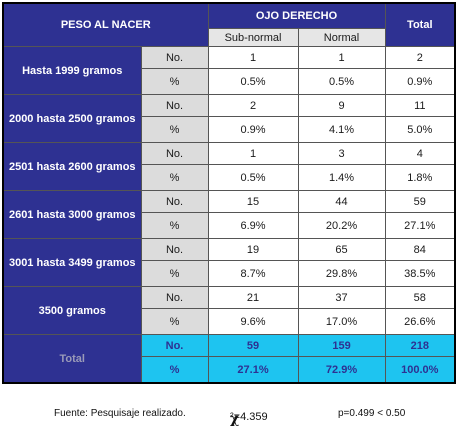  I want to click on table-row: % 6.9% 20.2% 27.1%, so click(229, 225).